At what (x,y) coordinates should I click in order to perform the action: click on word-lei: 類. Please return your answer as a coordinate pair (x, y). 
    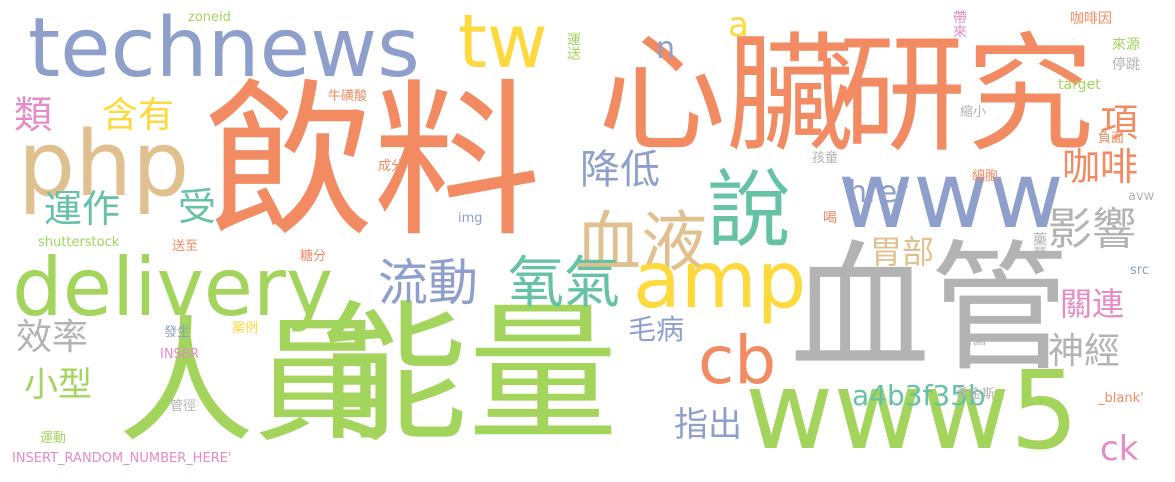
    Looking at the image, I should click on (33, 115).